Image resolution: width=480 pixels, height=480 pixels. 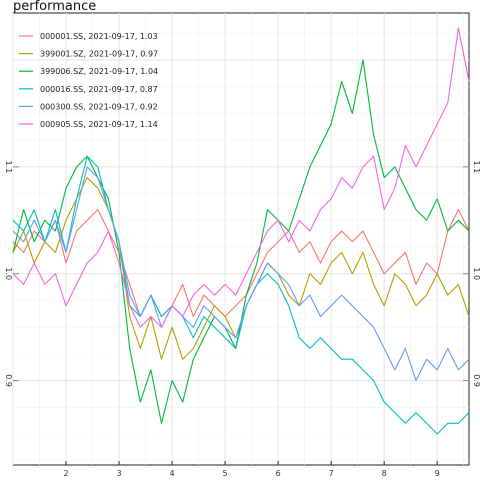 I want to click on x-tick-label: 2, so click(x=65, y=473).